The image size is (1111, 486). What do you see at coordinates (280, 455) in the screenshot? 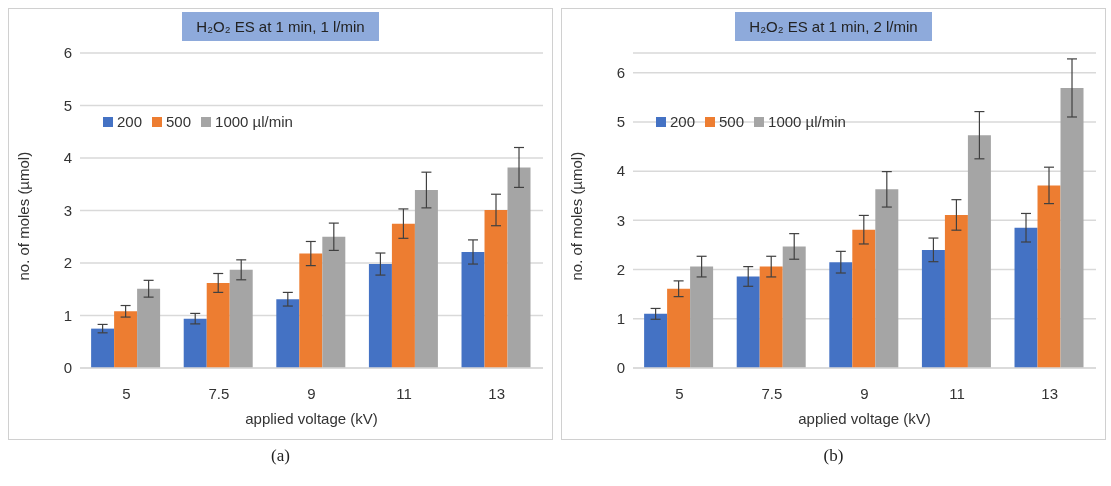
I see `text: (a)` at bounding box center [280, 455].